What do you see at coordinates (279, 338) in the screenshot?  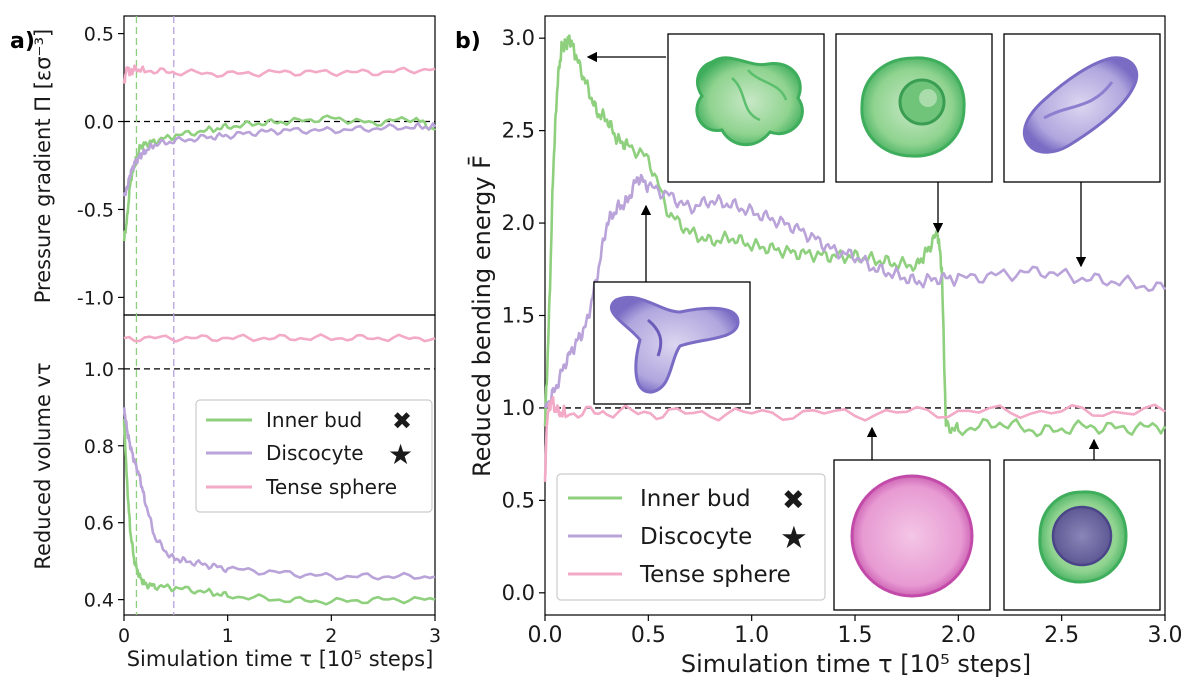 I see `volume-series-tense-sphere` at bounding box center [279, 338].